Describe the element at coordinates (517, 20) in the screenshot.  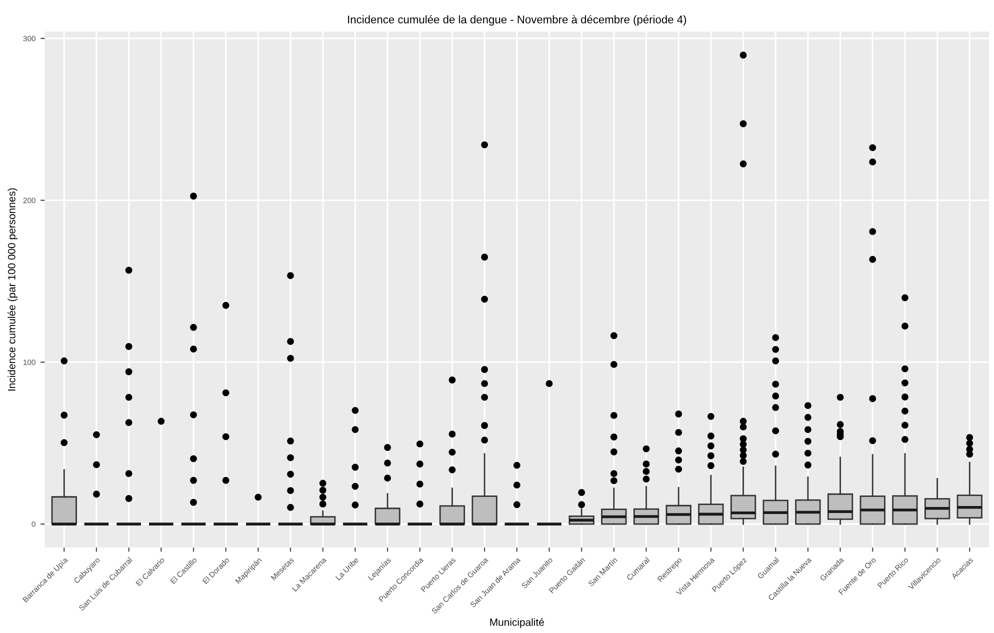
I see `chart-title: Incidence cumulée de la dengue - Novembre à décembre (période 4)` at that location.